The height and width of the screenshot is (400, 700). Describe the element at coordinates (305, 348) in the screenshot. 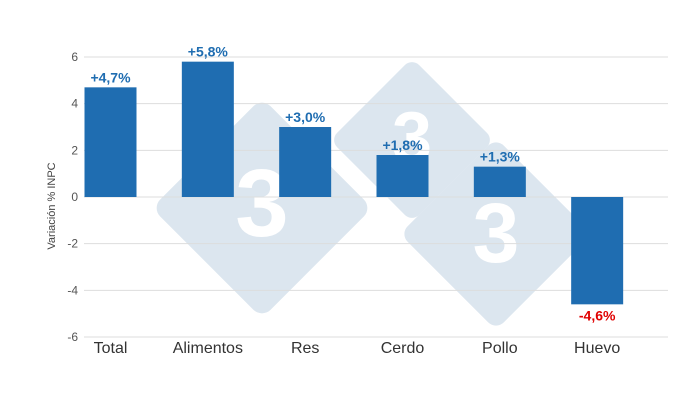

I see `x-category-label: Res` at that location.